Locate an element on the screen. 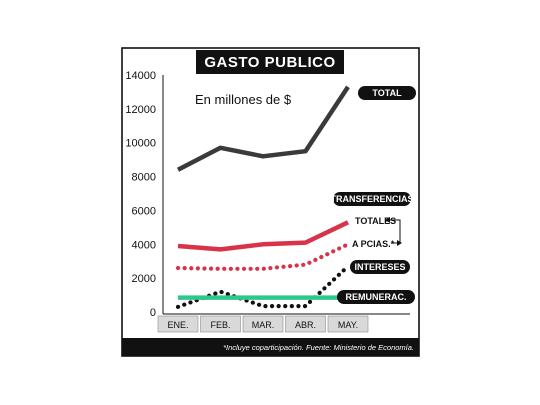  label-transferencias-text: TRANSFERENCIAS is located at coordinates (371, 199).